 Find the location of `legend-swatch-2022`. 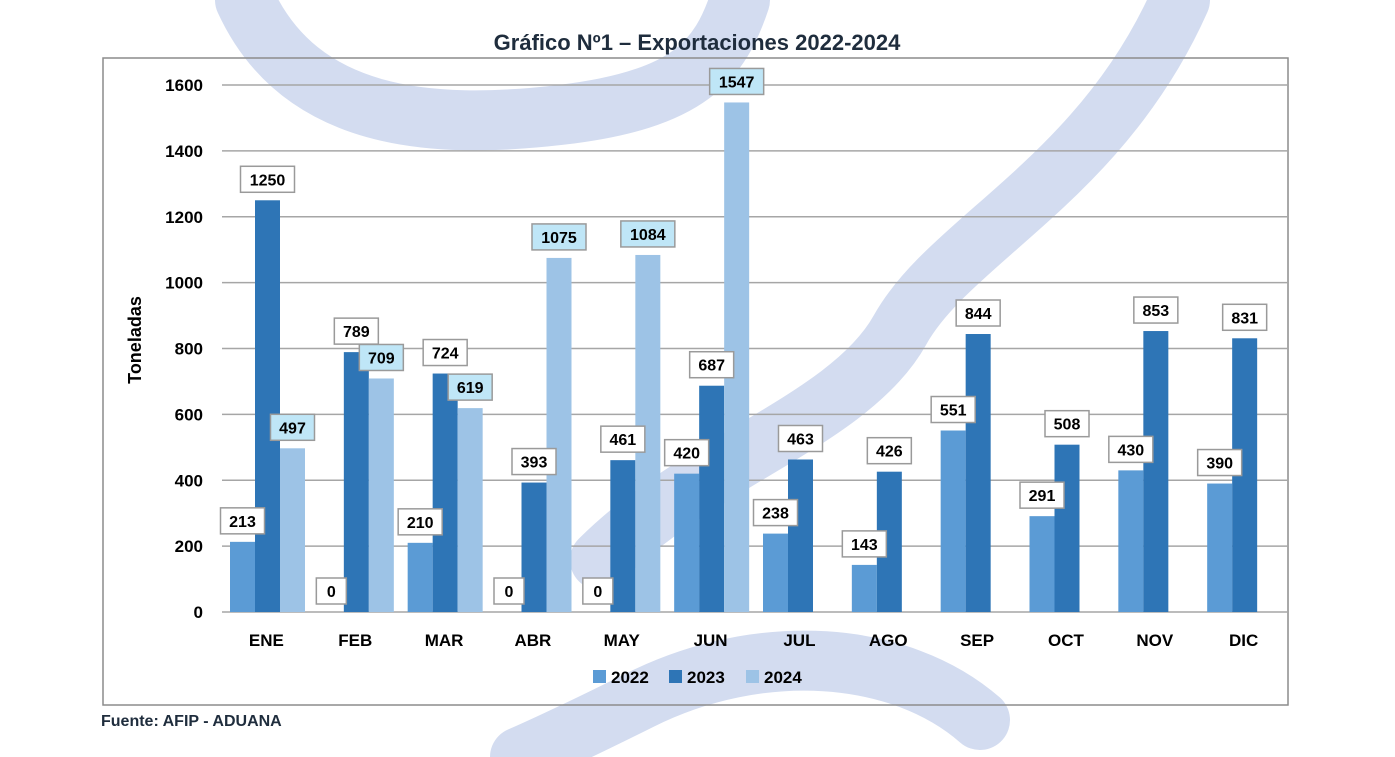

legend-swatch-2022 is located at coordinates (599, 676).